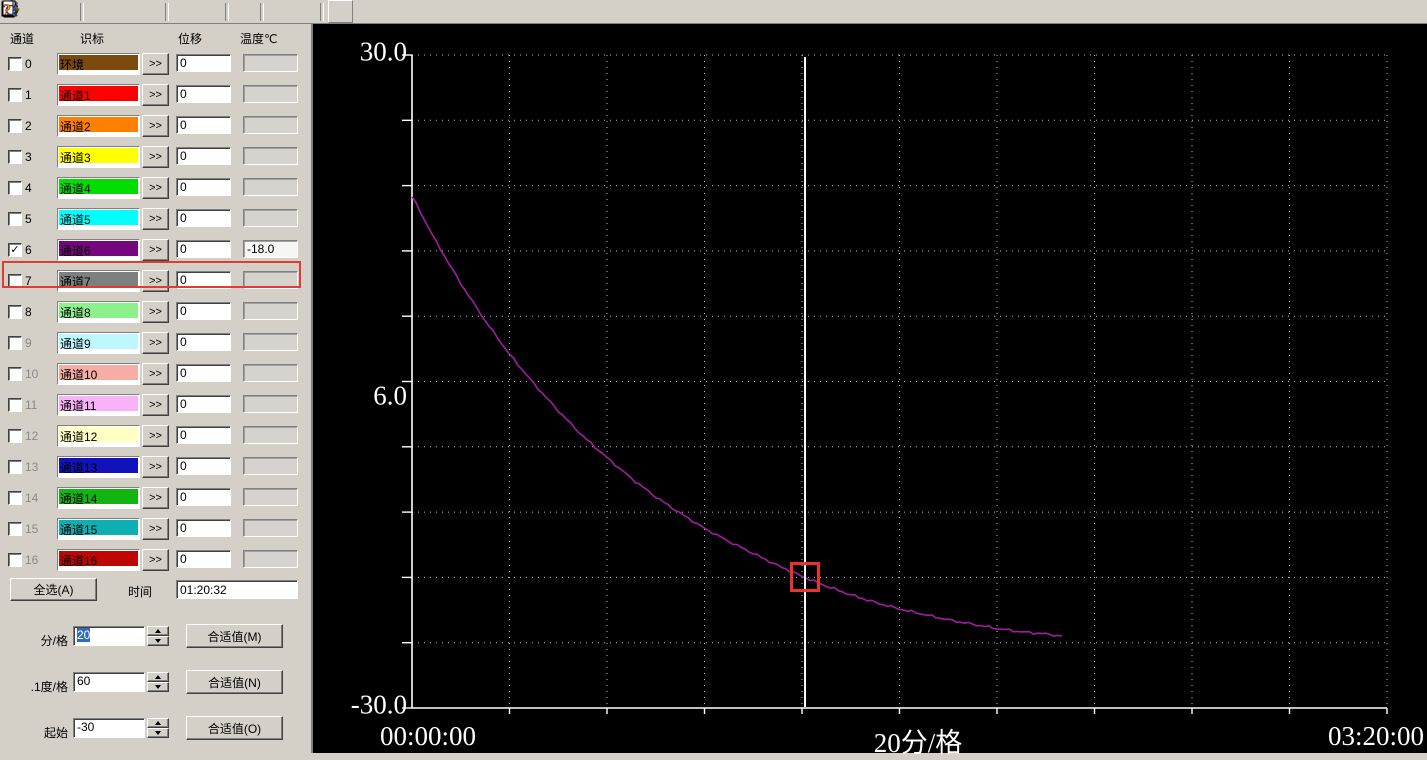 The width and height of the screenshot is (1427, 760). I want to click on tools-icon, so click(98, 11).